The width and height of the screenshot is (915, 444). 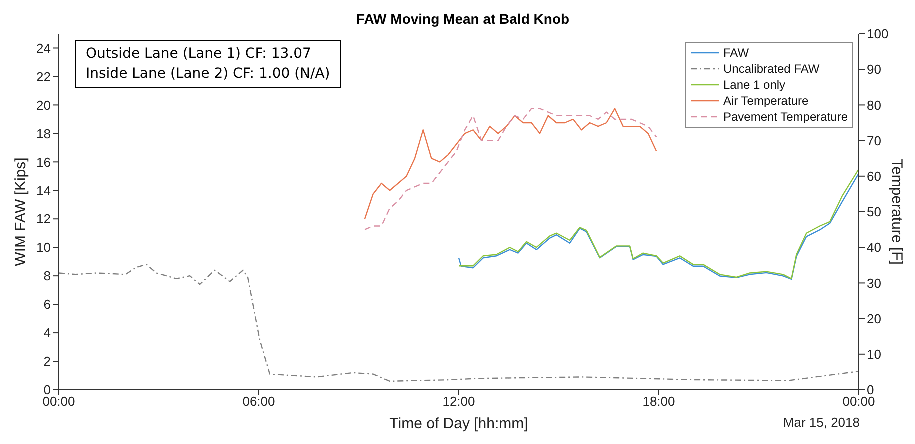 What do you see at coordinates (259, 402) in the screenshot?
I see `x-tick-label: 06:00` at bounding box center [259, 402].